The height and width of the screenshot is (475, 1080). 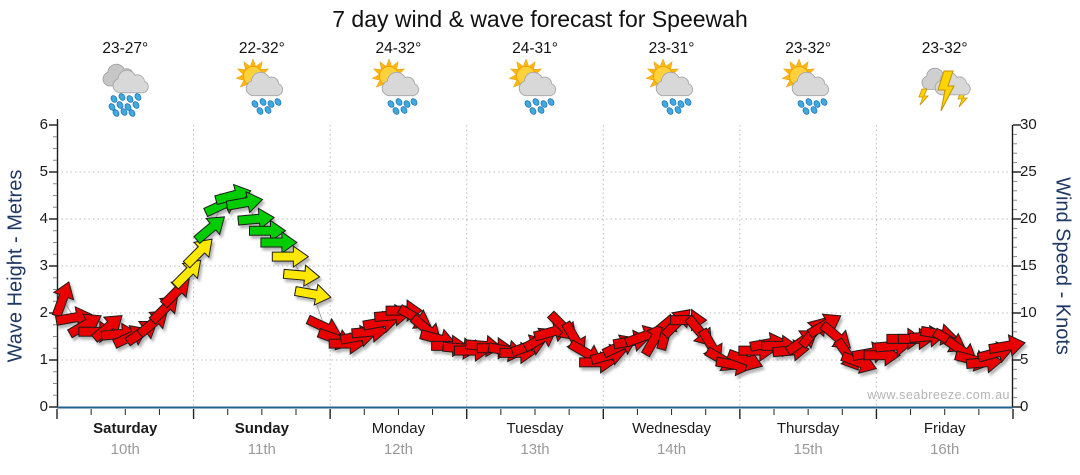 What do you see at coordinates (43, 124) in the screenshot?
I see `left-axis-tick-label: 6` at bounding box center [43, 124].